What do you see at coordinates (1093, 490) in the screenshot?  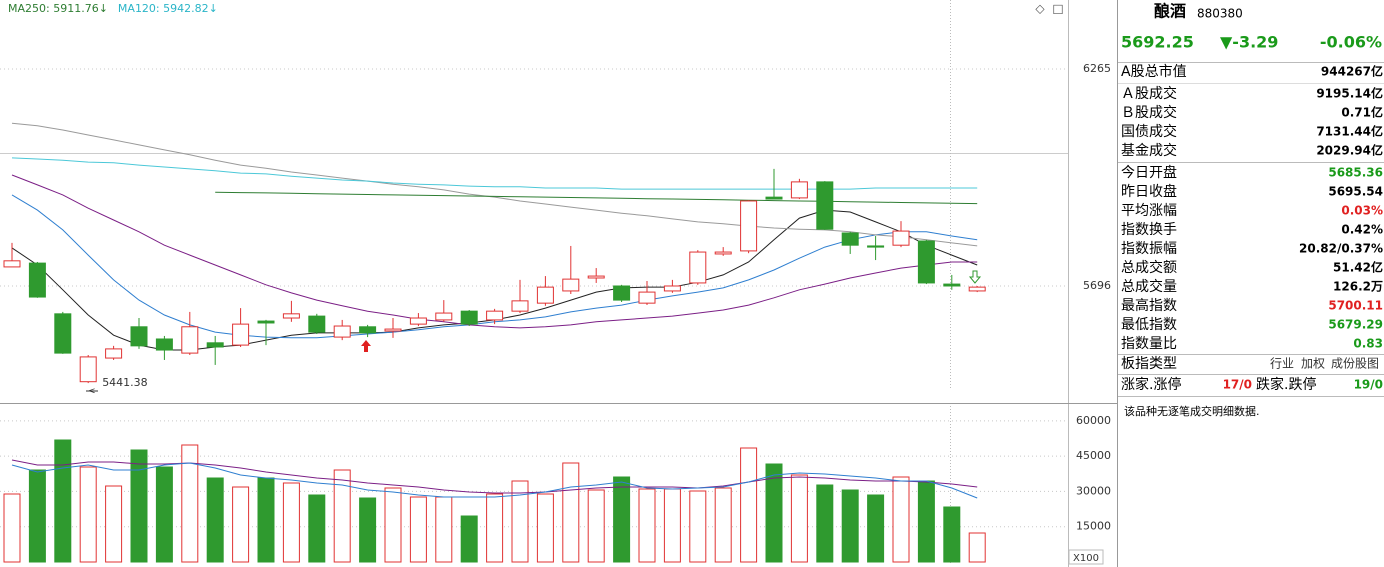 I see `y-tick-label: 30000` at bounding box center [1093, 490].